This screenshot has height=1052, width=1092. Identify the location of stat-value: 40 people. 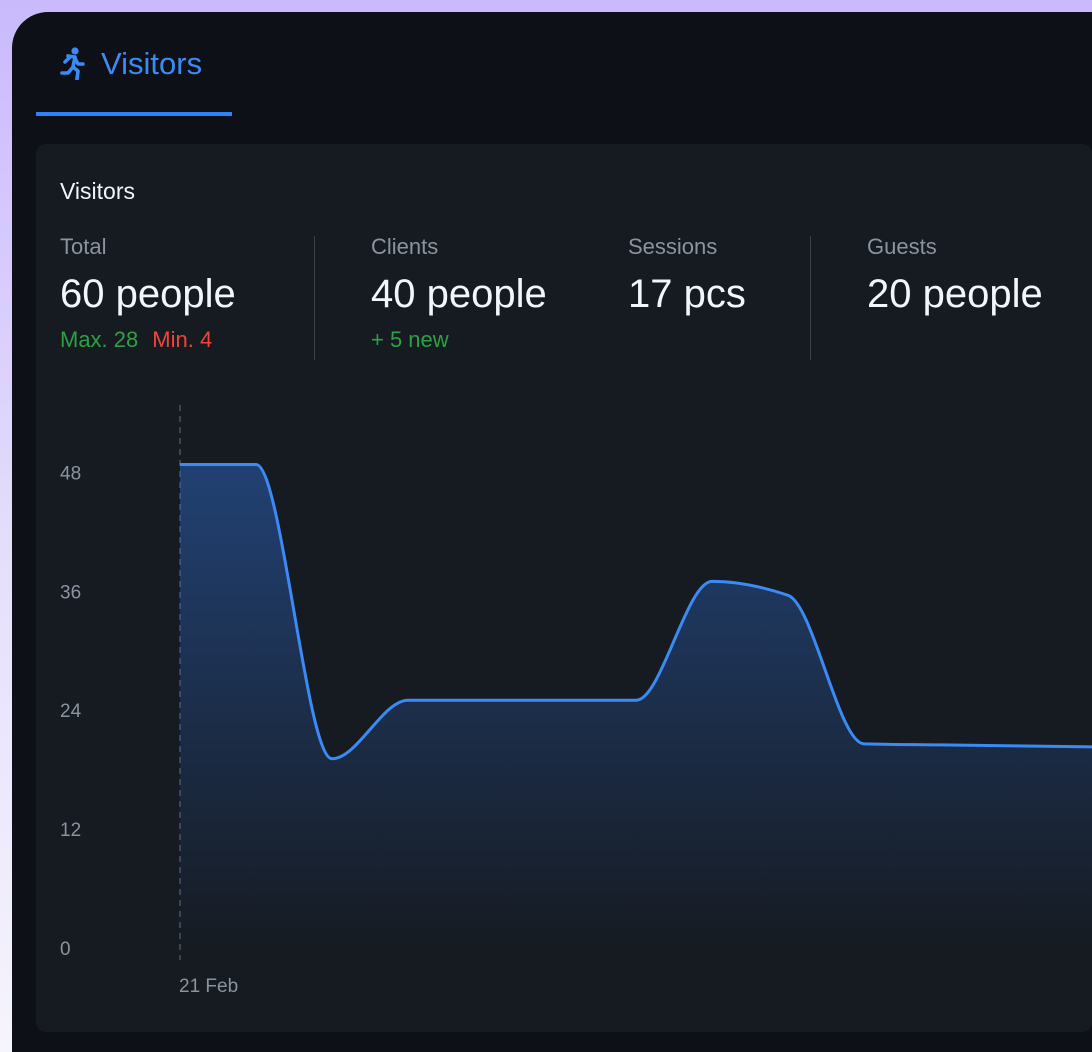
(459, 294).